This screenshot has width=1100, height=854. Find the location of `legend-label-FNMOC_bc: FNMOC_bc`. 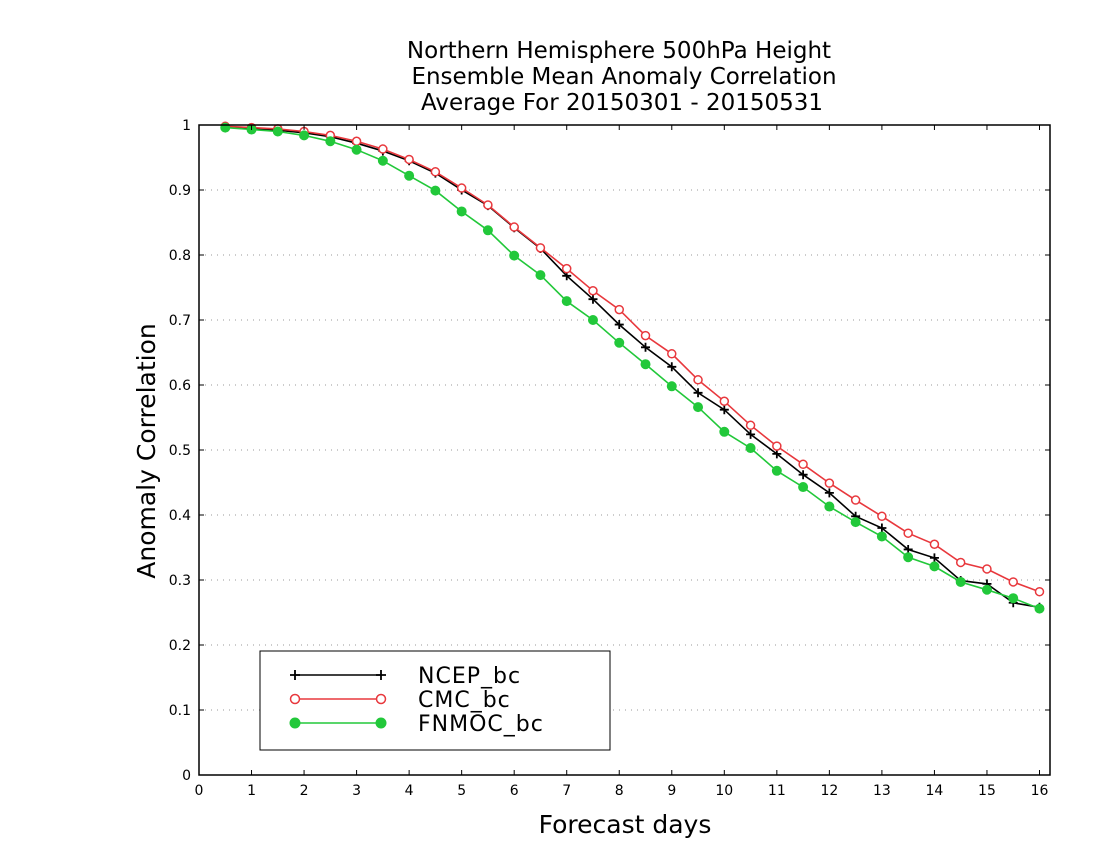

legend-label-FNMOC_bc: FNMOC_bc is located at coordinates (481, 724).